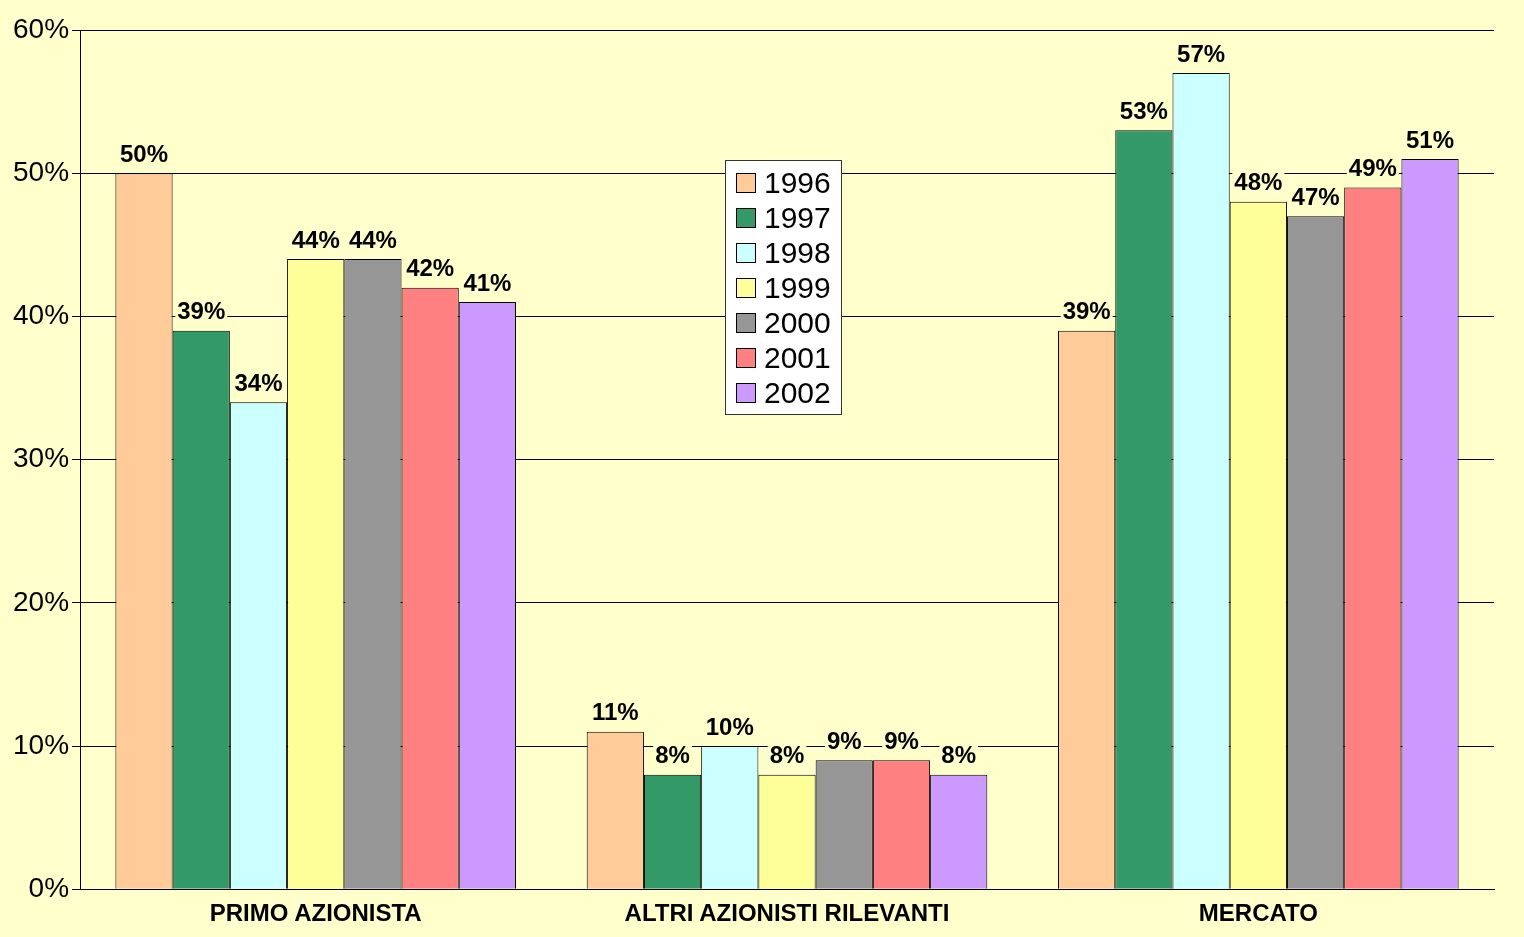  Describe the element at coordinates (1430, 139) in the screenshot. I see `data-label: 51%` at that location.